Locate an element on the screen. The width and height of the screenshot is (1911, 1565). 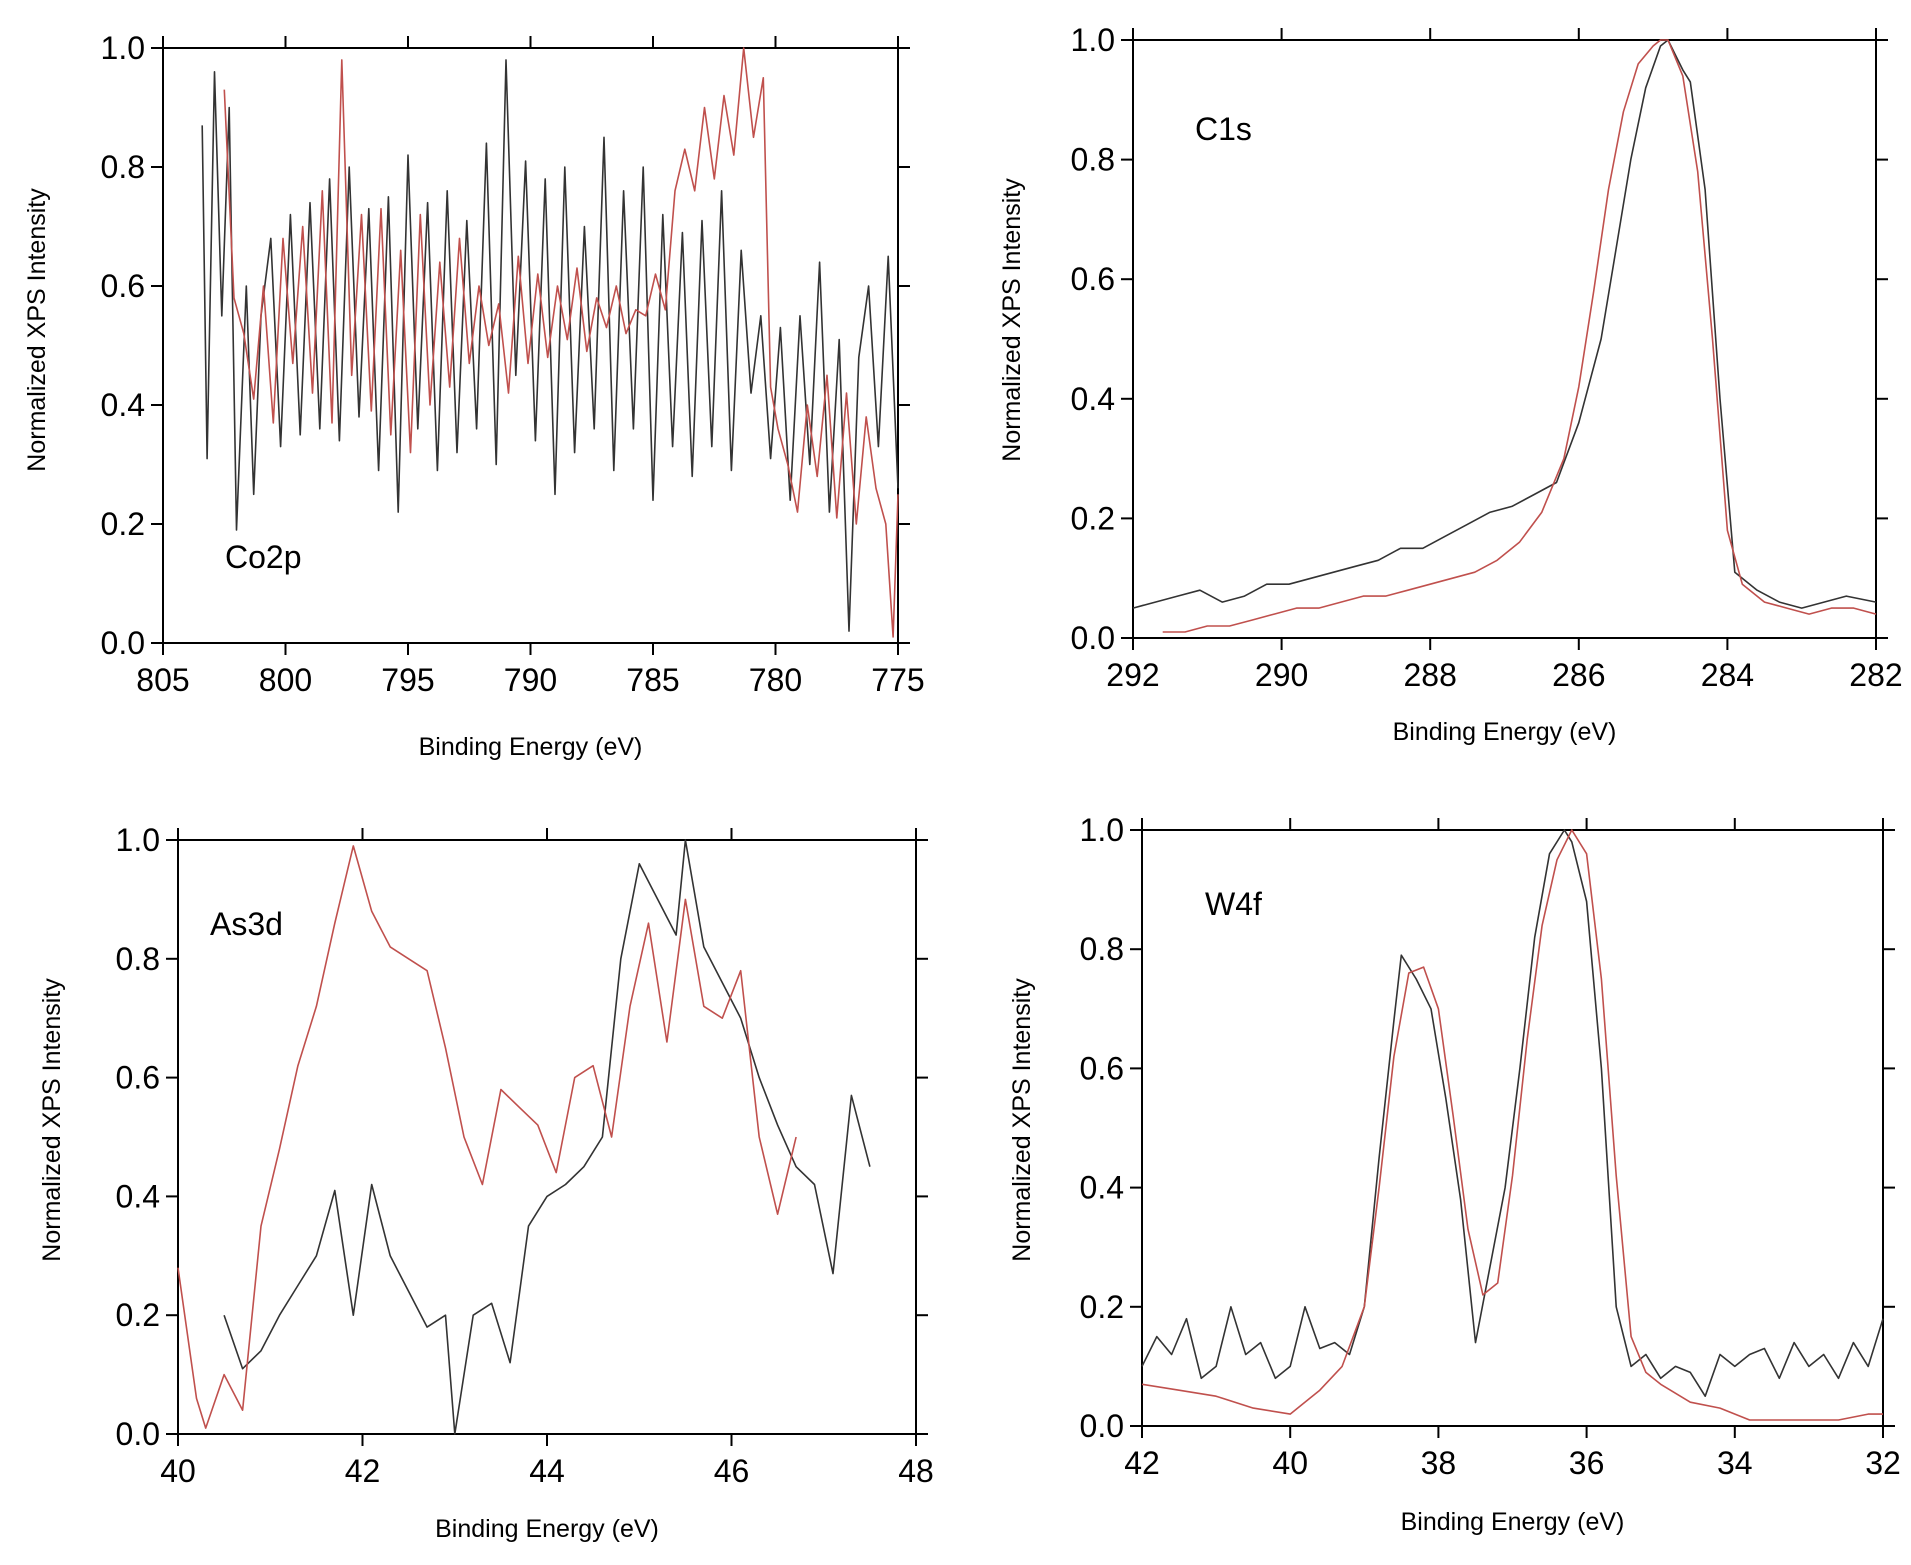
x-tick-label: 282 is located at coordinates (1875, 675).